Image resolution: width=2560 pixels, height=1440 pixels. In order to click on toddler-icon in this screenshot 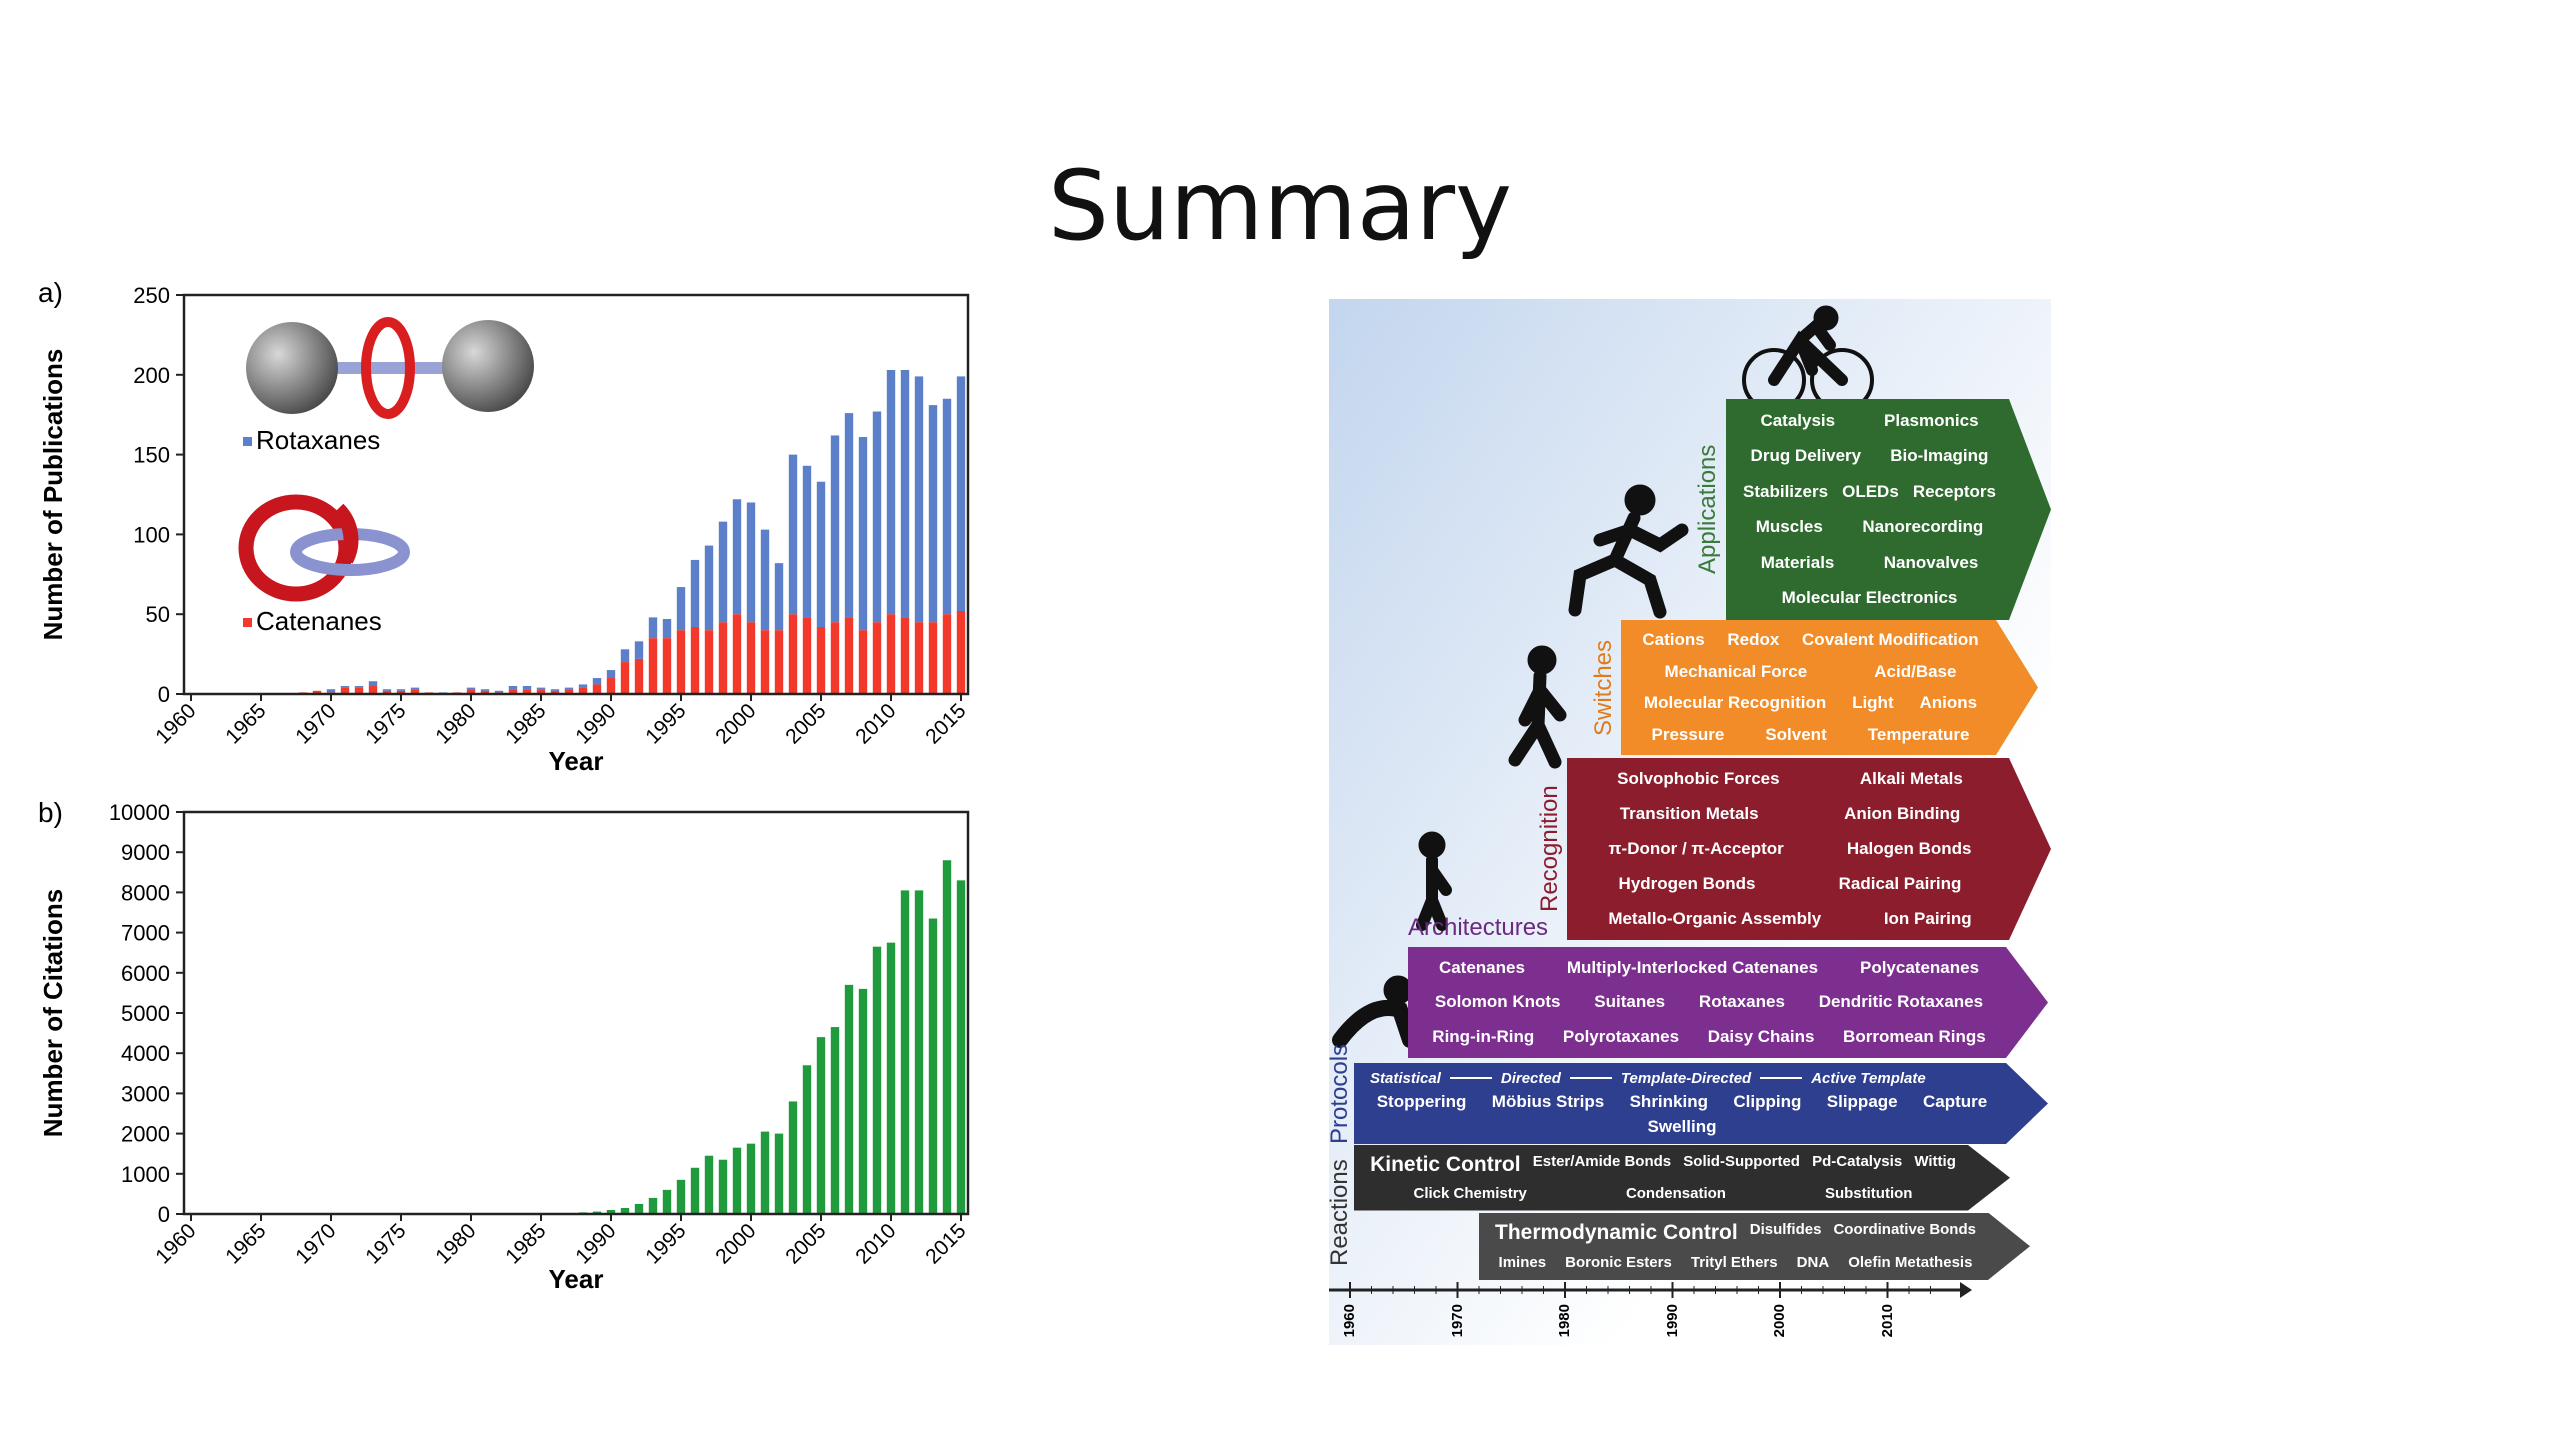, I will do `click(1434, 881)`.